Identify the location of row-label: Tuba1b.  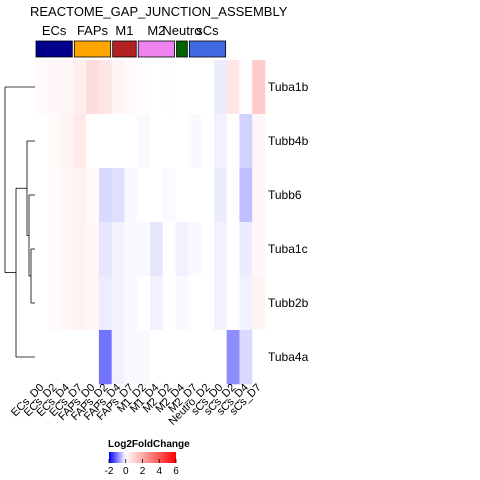
(288, 87).